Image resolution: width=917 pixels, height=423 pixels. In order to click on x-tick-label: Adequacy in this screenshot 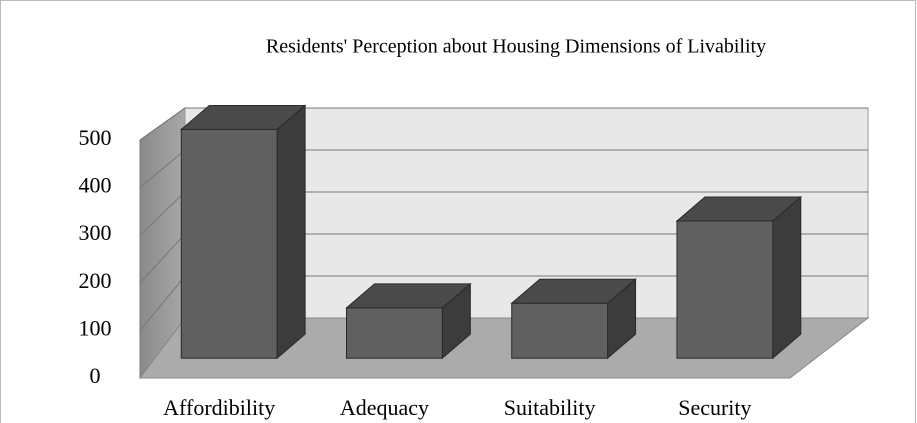, I will do `click(384, 407)`.